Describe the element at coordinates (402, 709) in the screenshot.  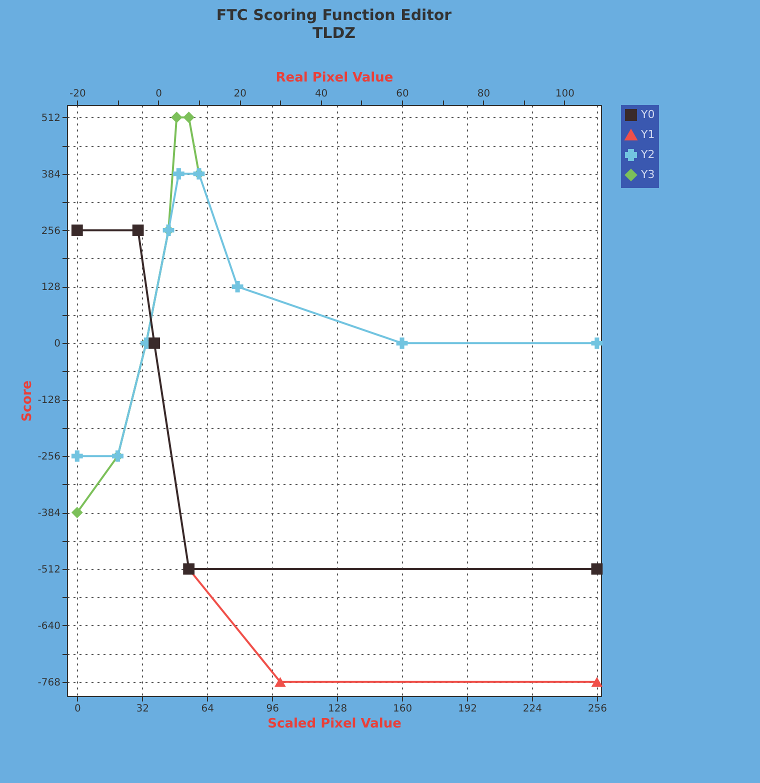
I see `x-tick-label: 160` at that location.